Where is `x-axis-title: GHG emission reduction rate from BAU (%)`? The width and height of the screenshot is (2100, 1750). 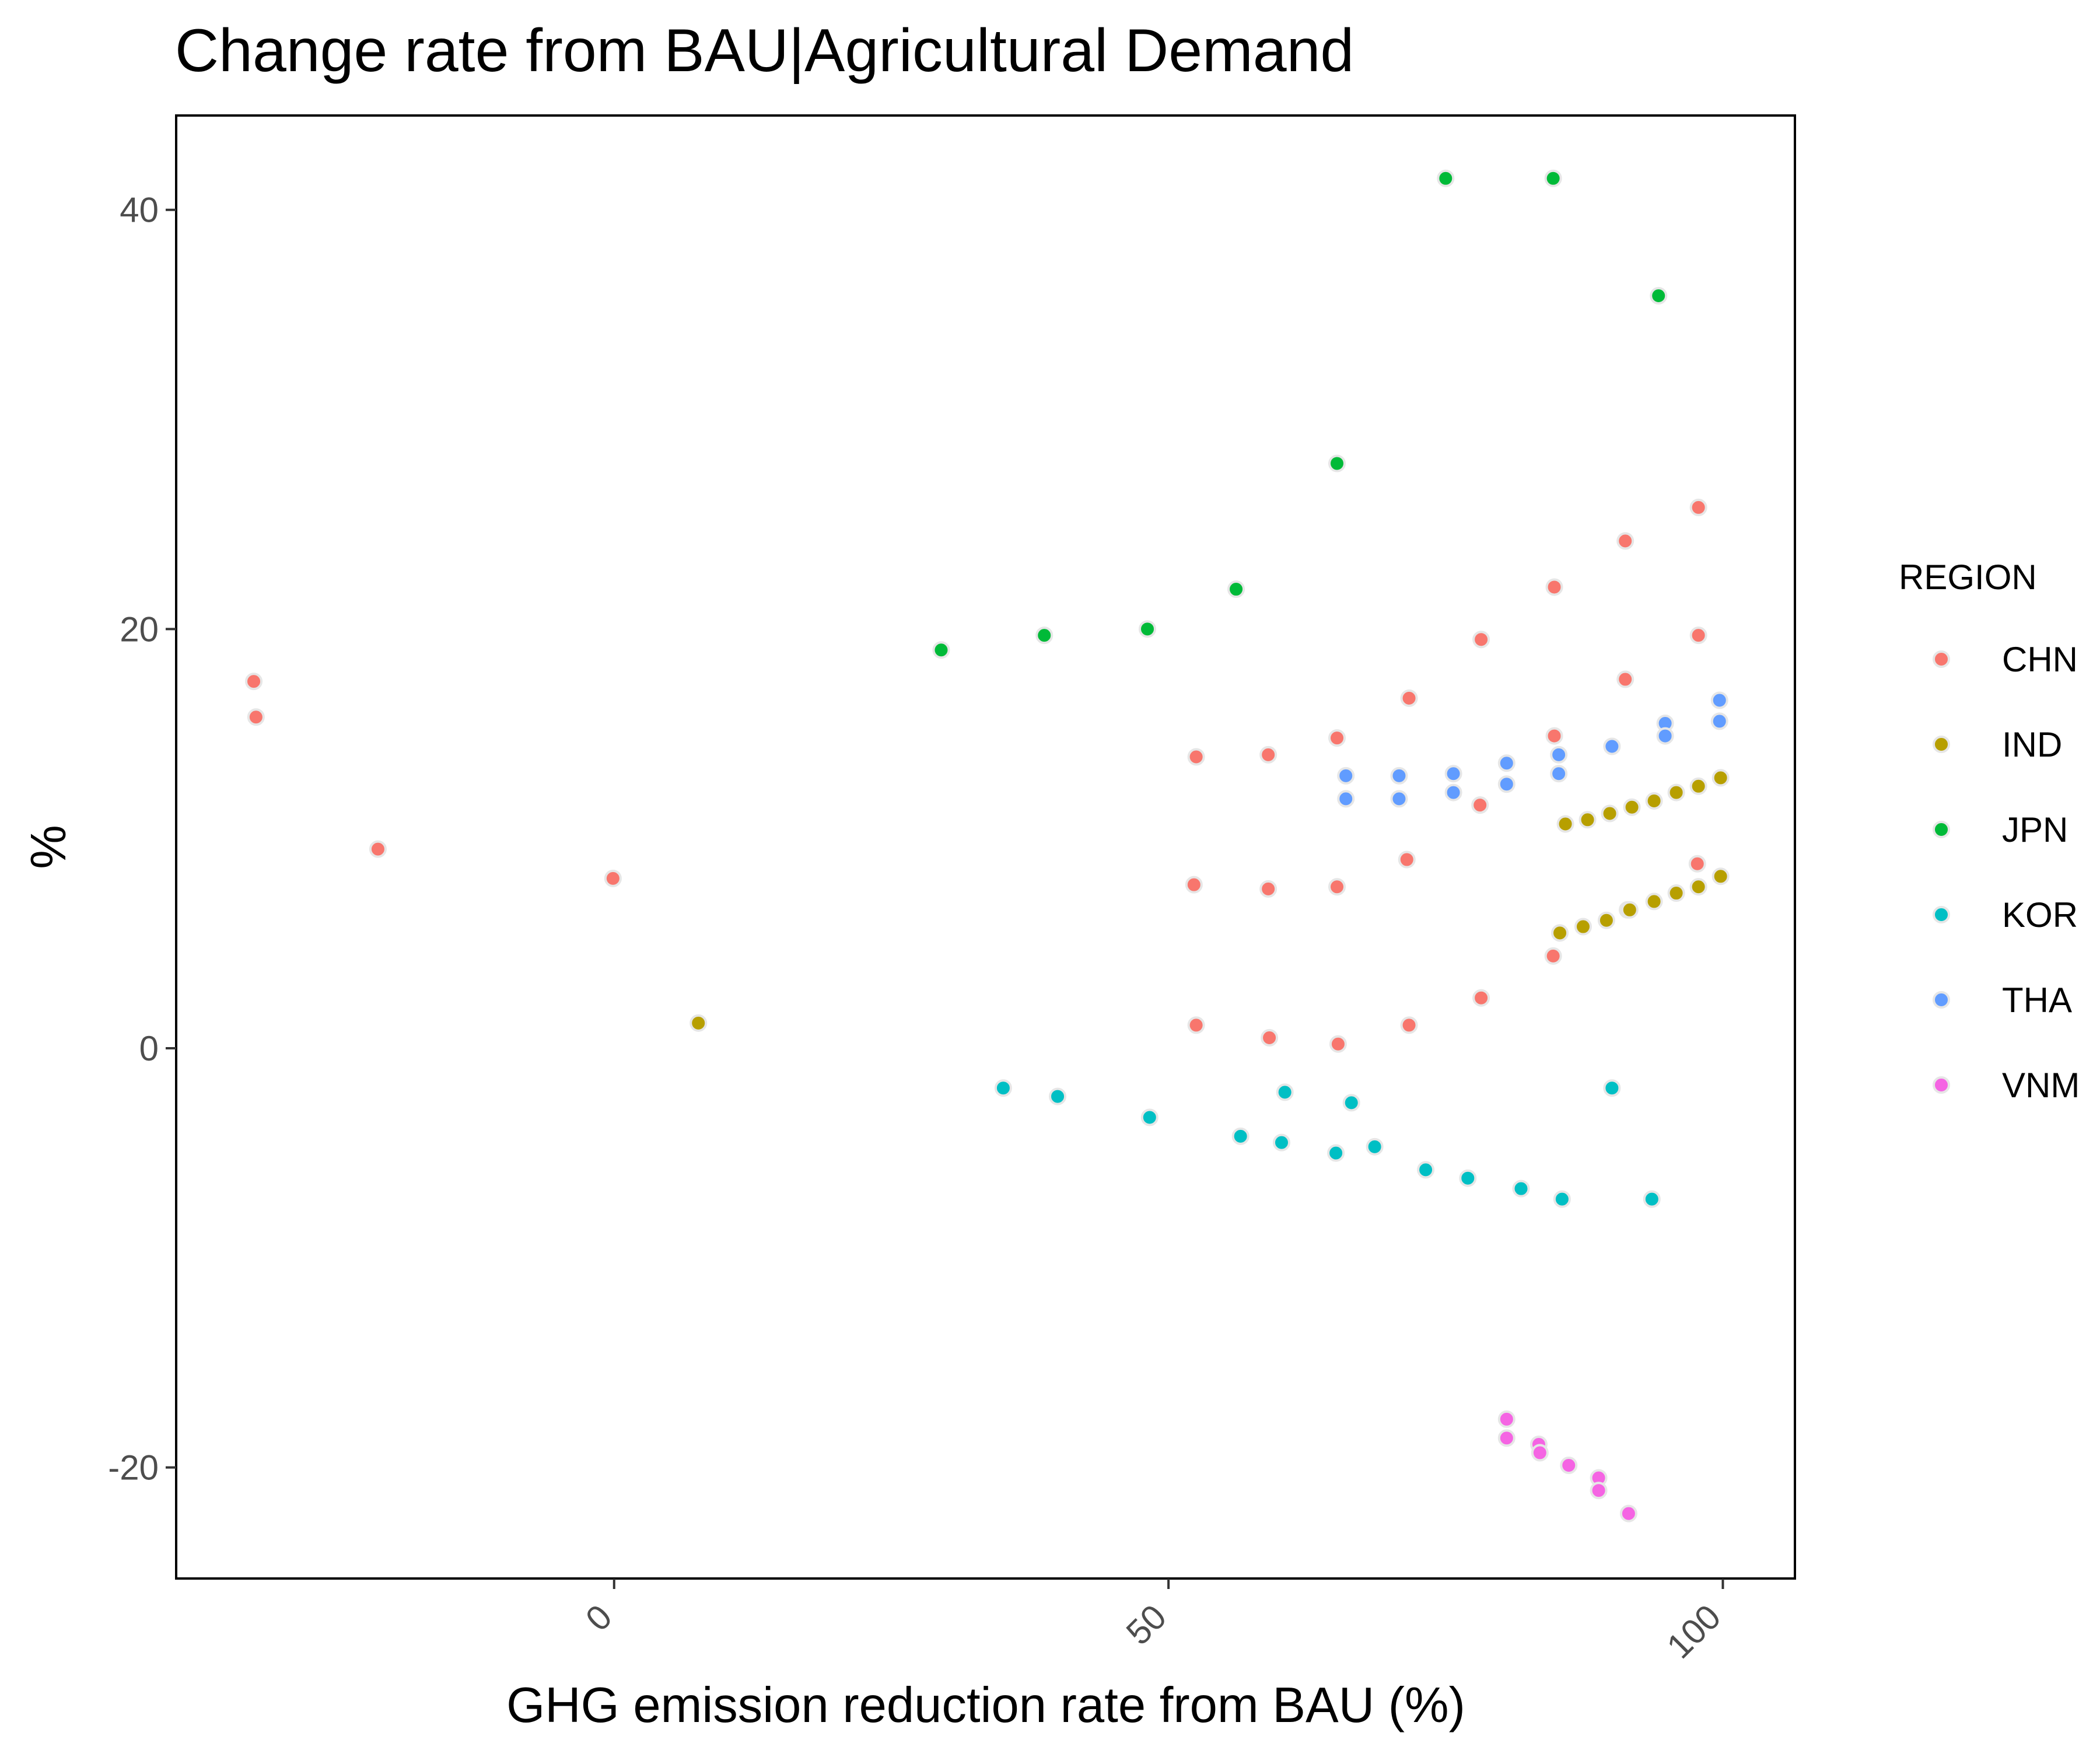 x-axis-title: GHG emission reduction rate from BAU (%) is located at coordinates (985, 1706).